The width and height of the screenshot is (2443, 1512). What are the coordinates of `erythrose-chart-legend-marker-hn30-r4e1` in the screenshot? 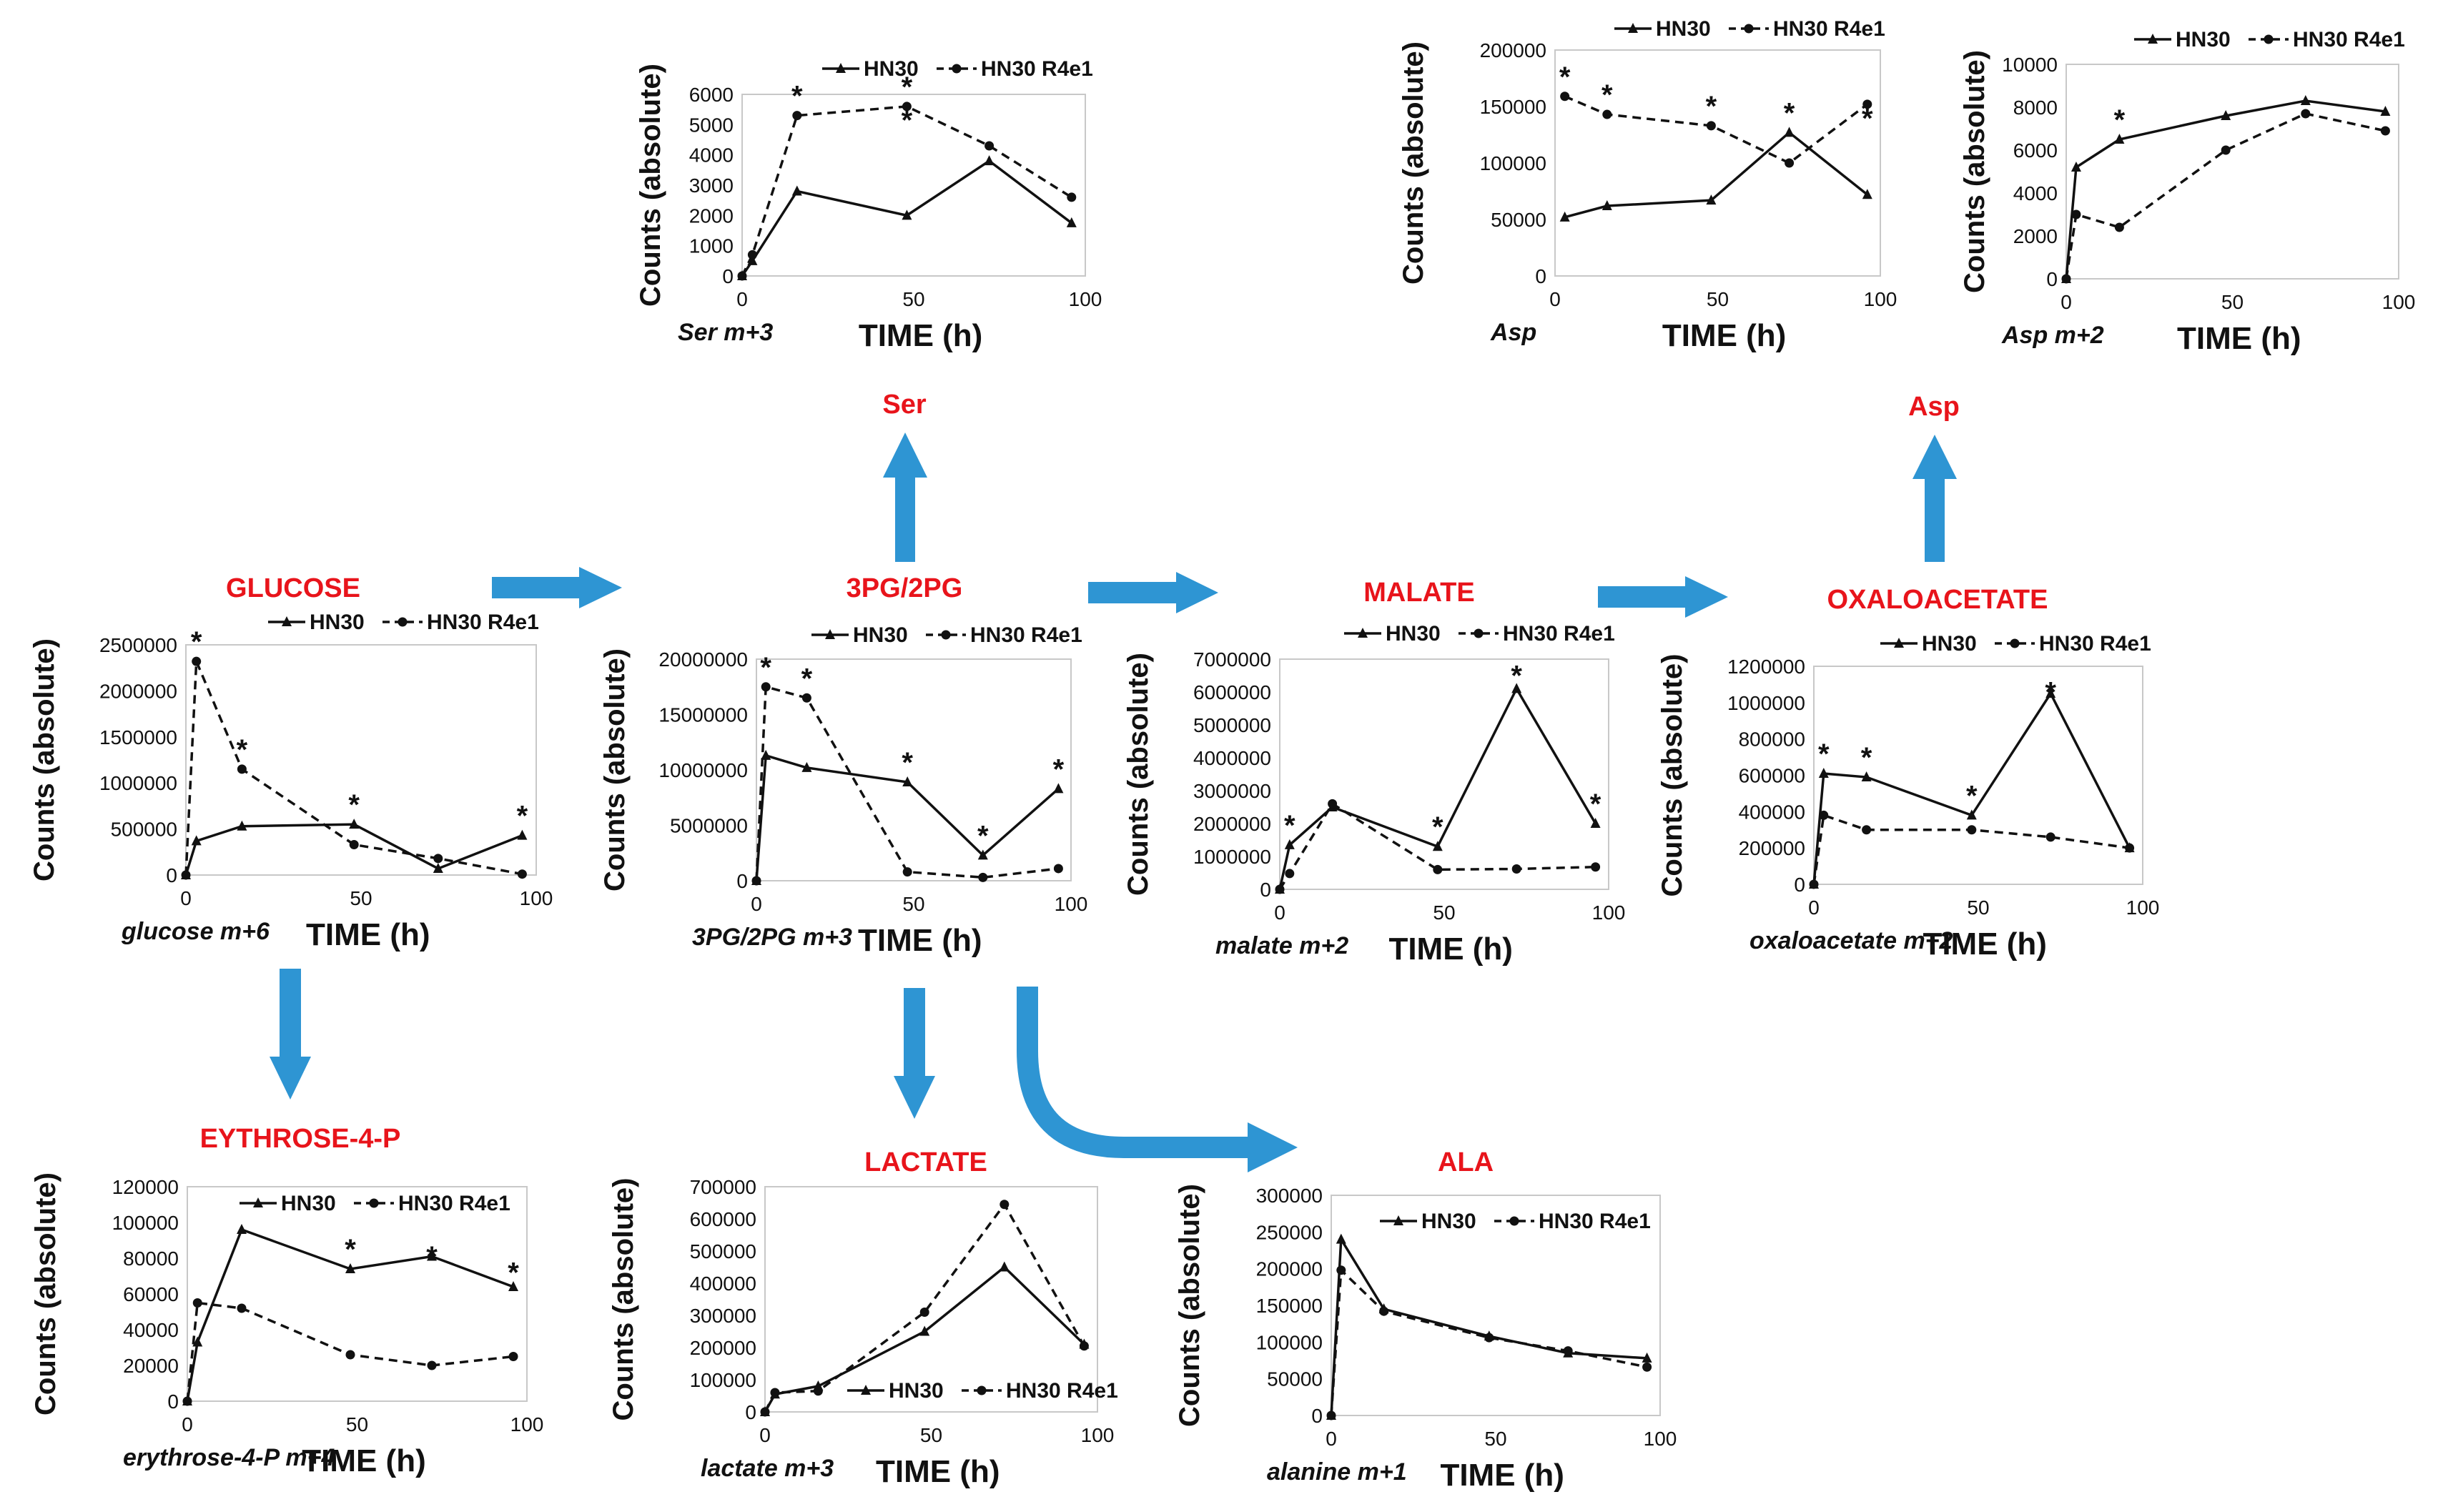 It's located at (374, 1203).